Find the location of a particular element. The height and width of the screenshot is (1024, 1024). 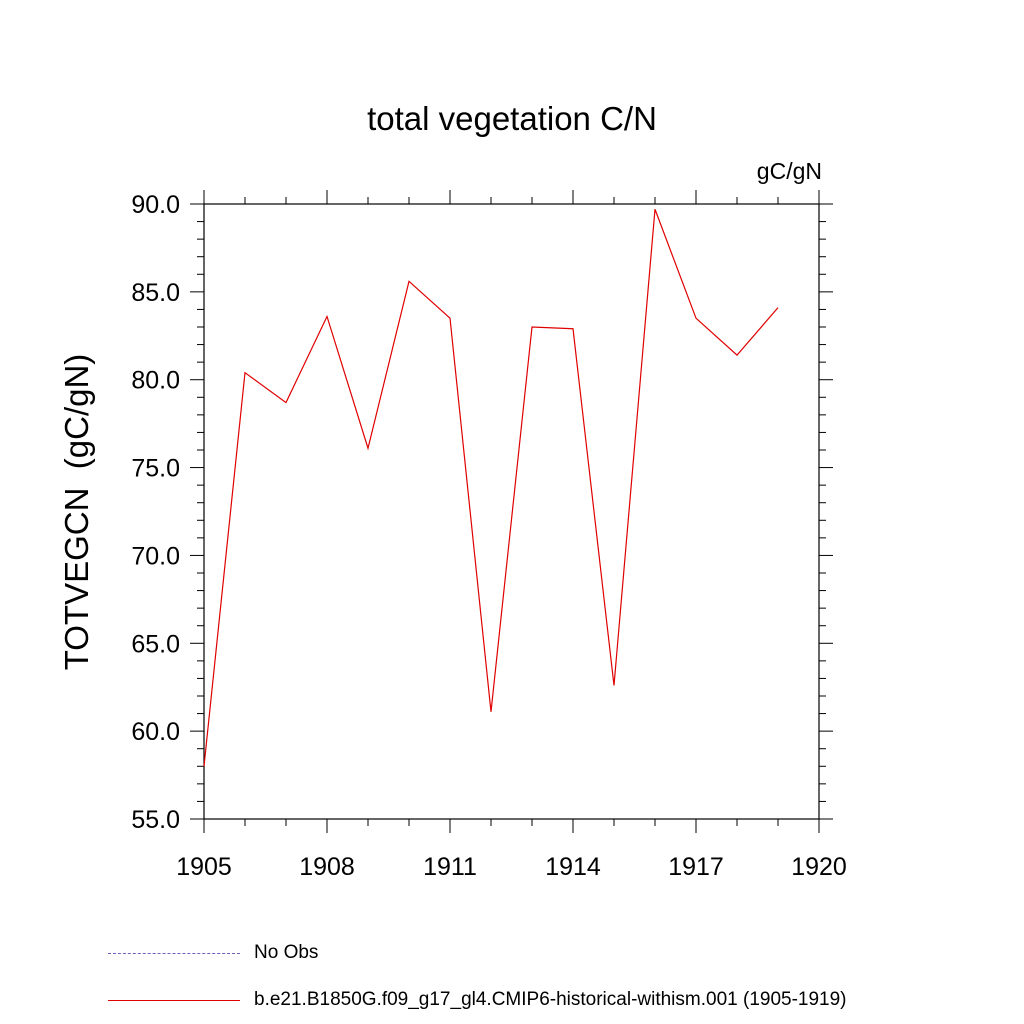

legend-swatch-solid is located at coordinates (174, 1000).